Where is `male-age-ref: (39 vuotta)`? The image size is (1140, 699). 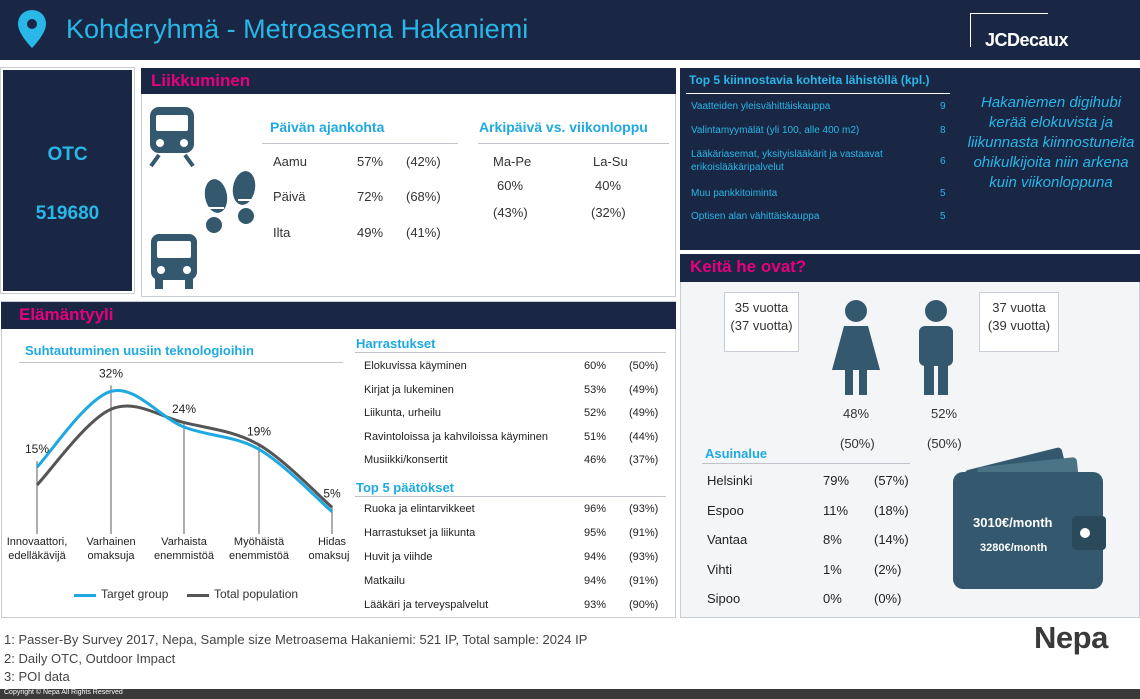 male-age-ref: (39 vuotta) is located at coordinates (1019, 325).